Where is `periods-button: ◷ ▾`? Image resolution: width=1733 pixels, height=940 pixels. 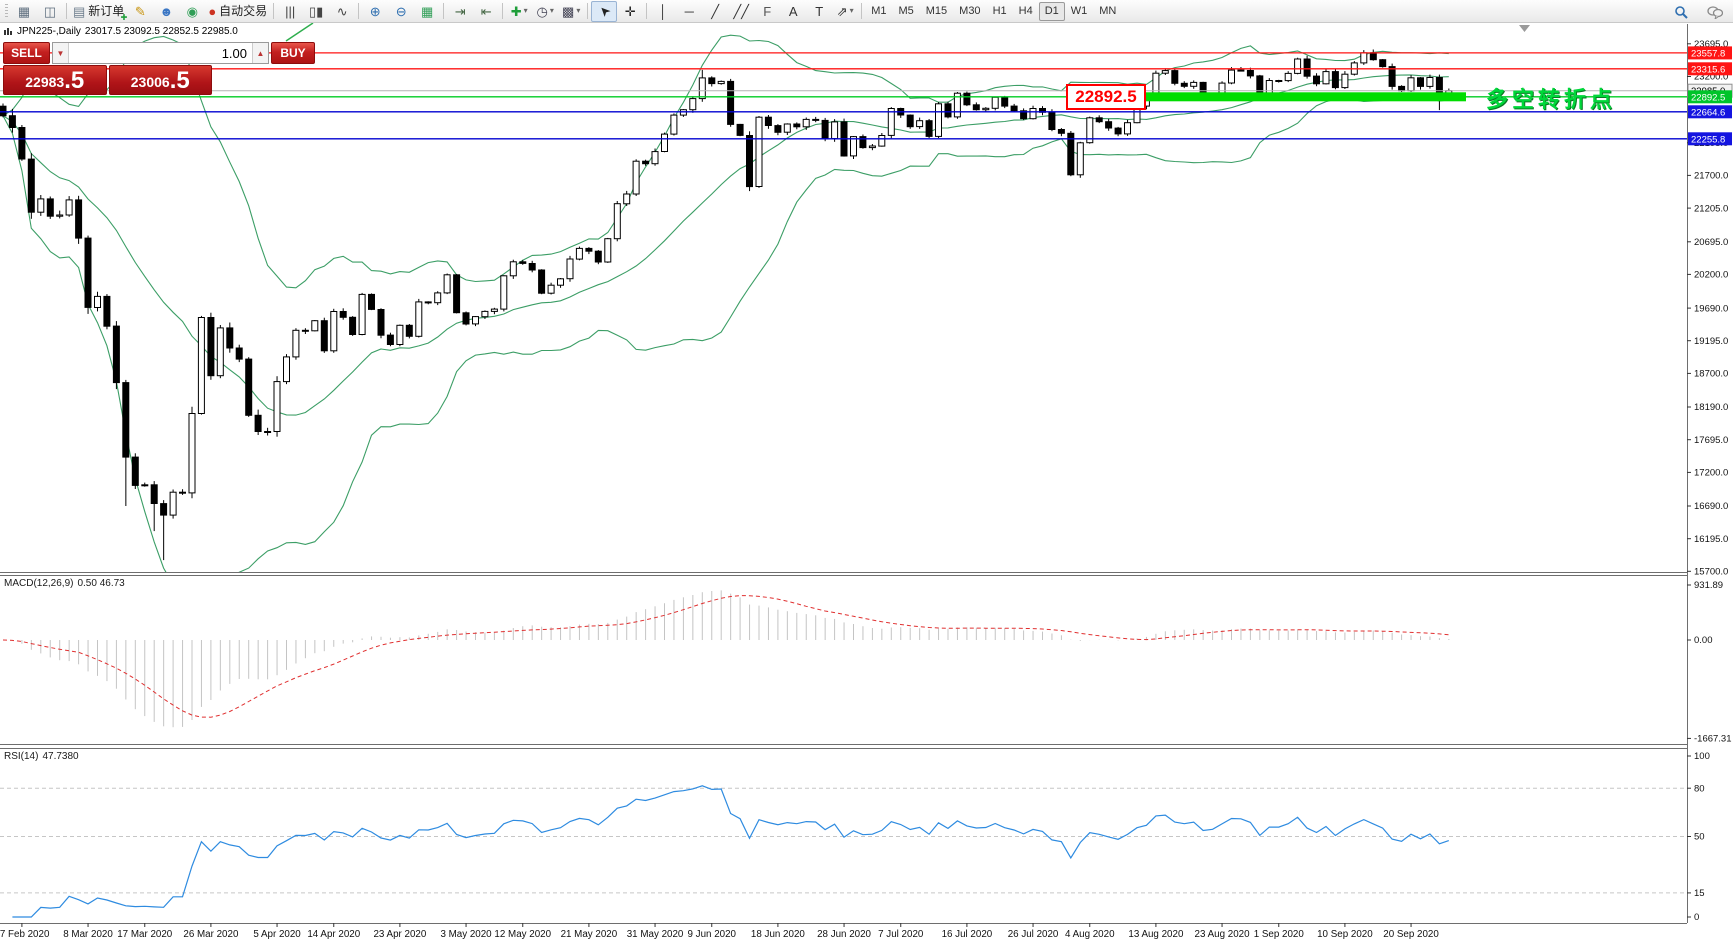 periods-button: ◷ ▾ is located at coordinates (545, 11).